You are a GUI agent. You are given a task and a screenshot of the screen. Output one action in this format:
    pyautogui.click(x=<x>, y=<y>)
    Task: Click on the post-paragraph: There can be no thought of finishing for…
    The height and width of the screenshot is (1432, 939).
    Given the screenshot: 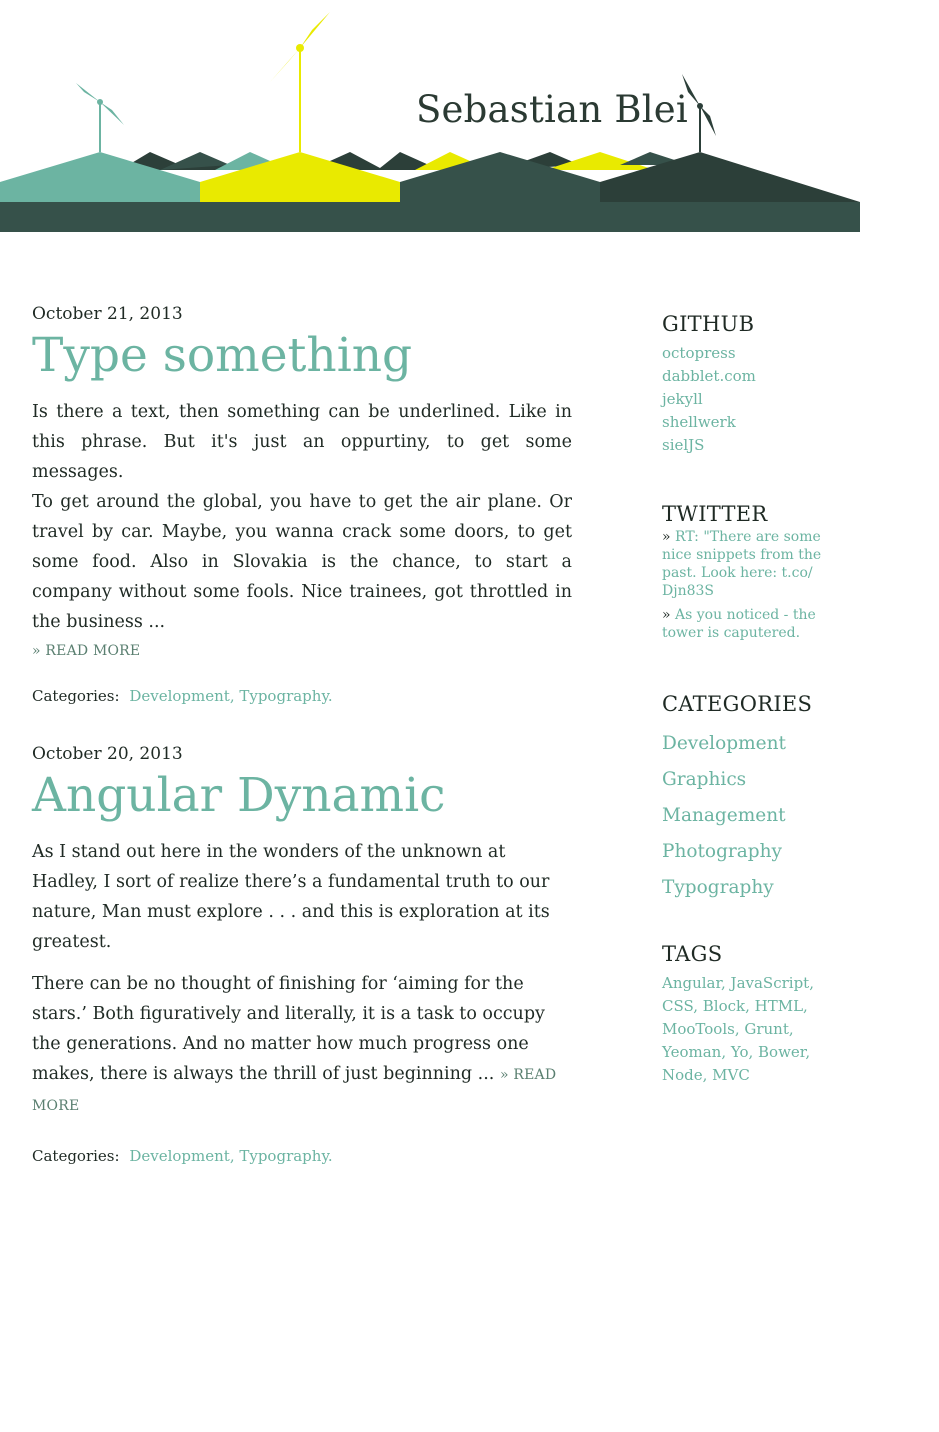 What is the action you would take?
    pyautogui.click(x=302, y=1045)
    